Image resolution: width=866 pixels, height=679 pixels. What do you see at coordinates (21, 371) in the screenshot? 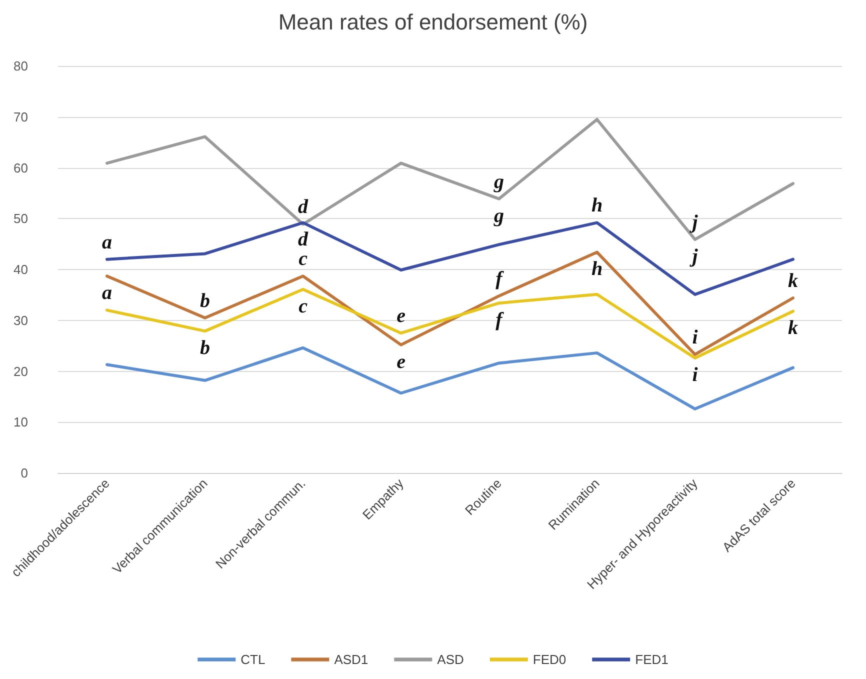
I see `y-tick-label: 20` at bounding box center [21, 371].